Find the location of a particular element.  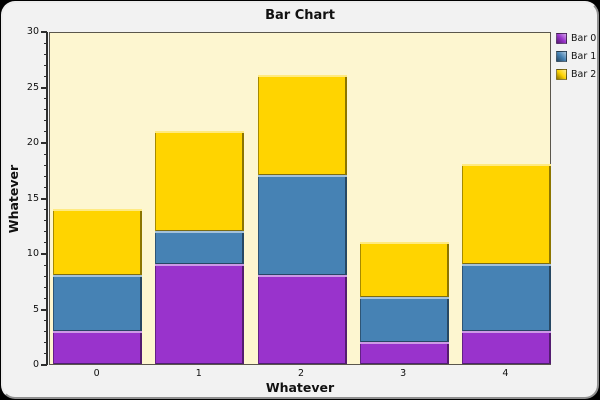

legend-item-bar-2: Bar 2 is located at coordinates (576, 74).